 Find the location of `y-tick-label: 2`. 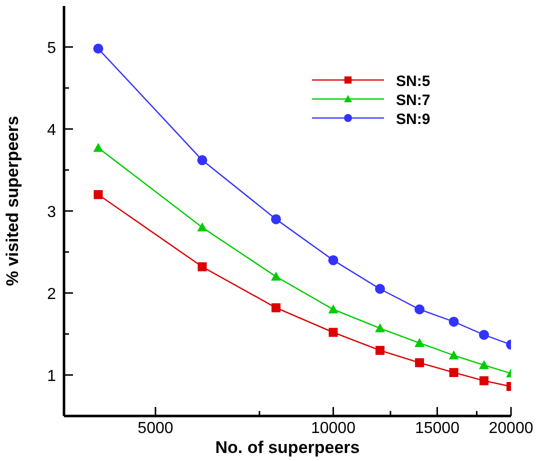

y-tick-label: 2 is located at coordinates (51, 294).